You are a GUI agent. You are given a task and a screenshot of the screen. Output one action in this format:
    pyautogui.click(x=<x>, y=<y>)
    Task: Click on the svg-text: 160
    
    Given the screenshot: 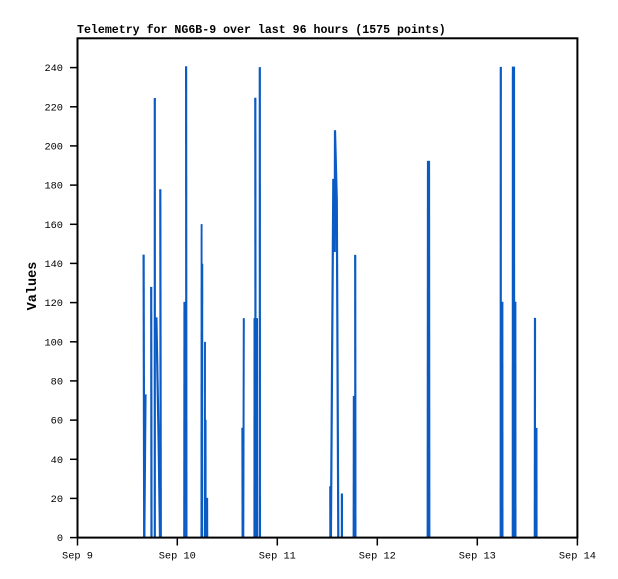 What is the action you would take?
    pyautogui.click(x=53, y=226)
    